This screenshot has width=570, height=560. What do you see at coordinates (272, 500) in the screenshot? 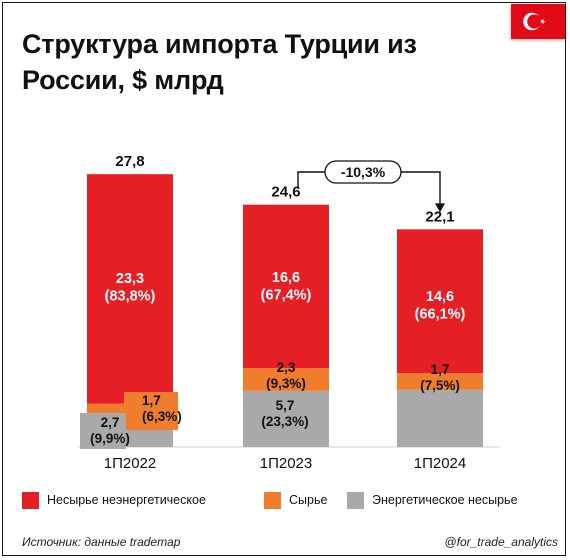
I see `legend-swatch-raw` at bounding box center [272, 500].